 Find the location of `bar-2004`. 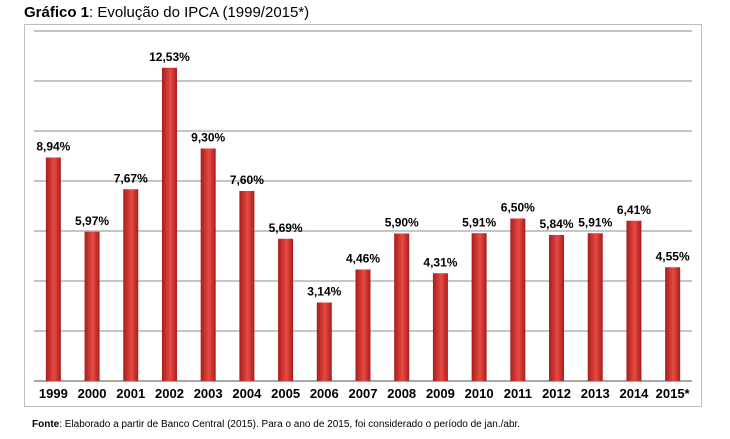

bar-2004 is located at coordinates (247, 286).